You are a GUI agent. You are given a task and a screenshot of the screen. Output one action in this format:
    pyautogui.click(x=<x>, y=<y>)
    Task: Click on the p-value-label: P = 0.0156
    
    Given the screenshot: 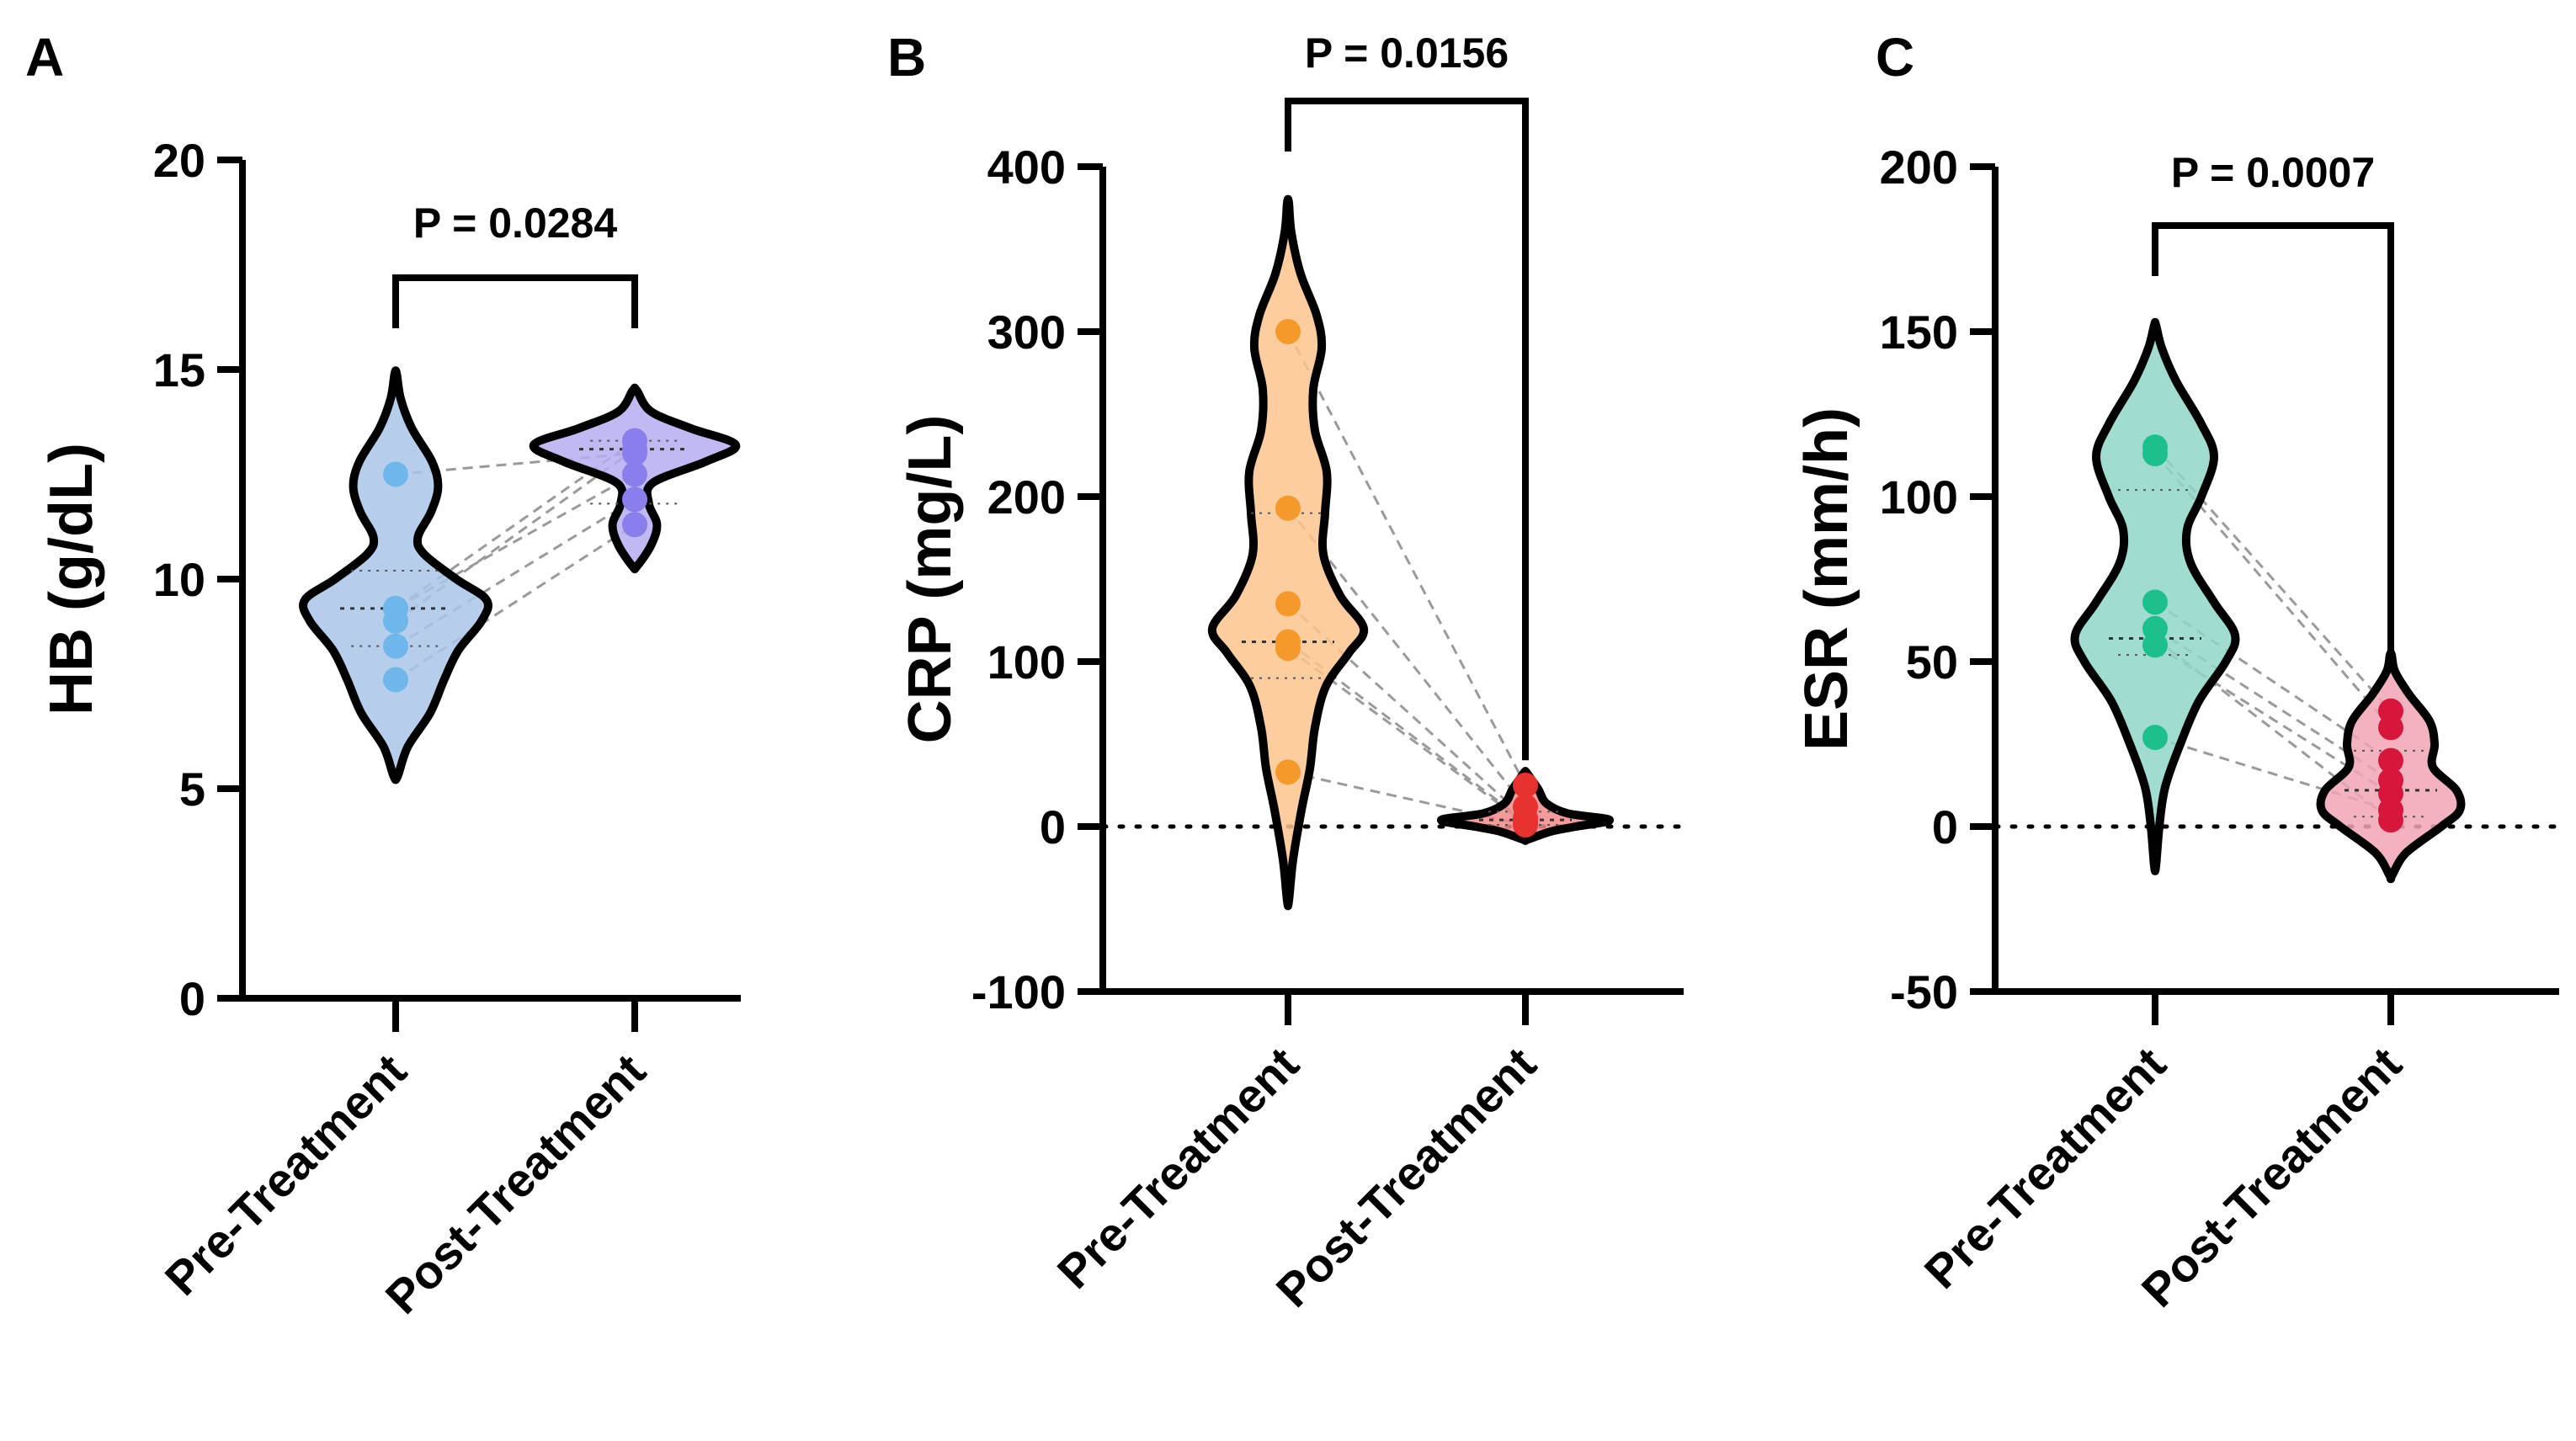 What is the action you would take?
    pyautogui.click(x=1407, y=53)
    